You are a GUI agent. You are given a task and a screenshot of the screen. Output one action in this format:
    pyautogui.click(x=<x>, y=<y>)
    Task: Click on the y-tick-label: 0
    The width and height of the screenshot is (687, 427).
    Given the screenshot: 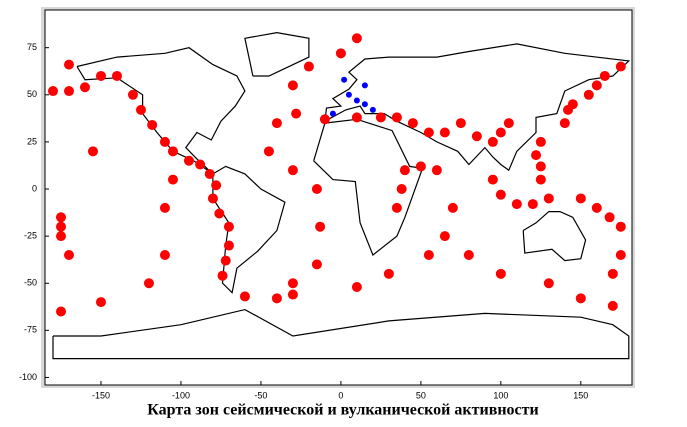 What is the action you would take?
    pyautogui.click(x=34, y=188)
    